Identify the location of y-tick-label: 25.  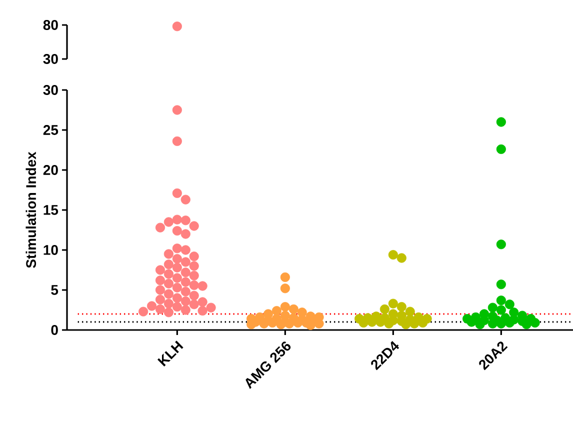
(50, 130).